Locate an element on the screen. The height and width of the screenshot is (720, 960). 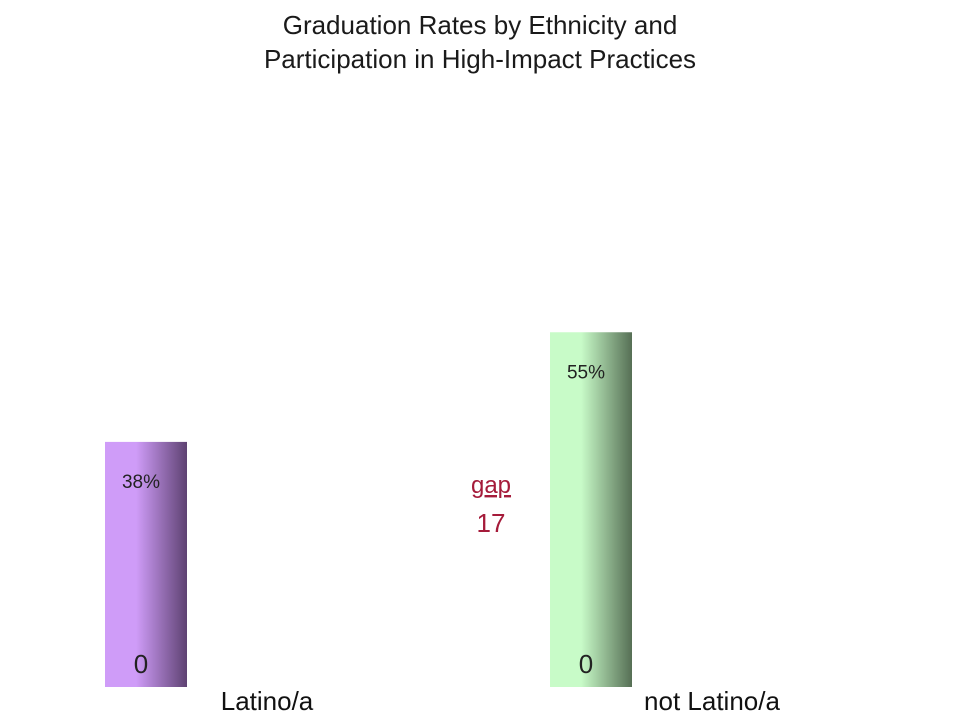
chart-title-line-1: Graduation Rates by Ethnicity and is located at coordinates (480, 25).